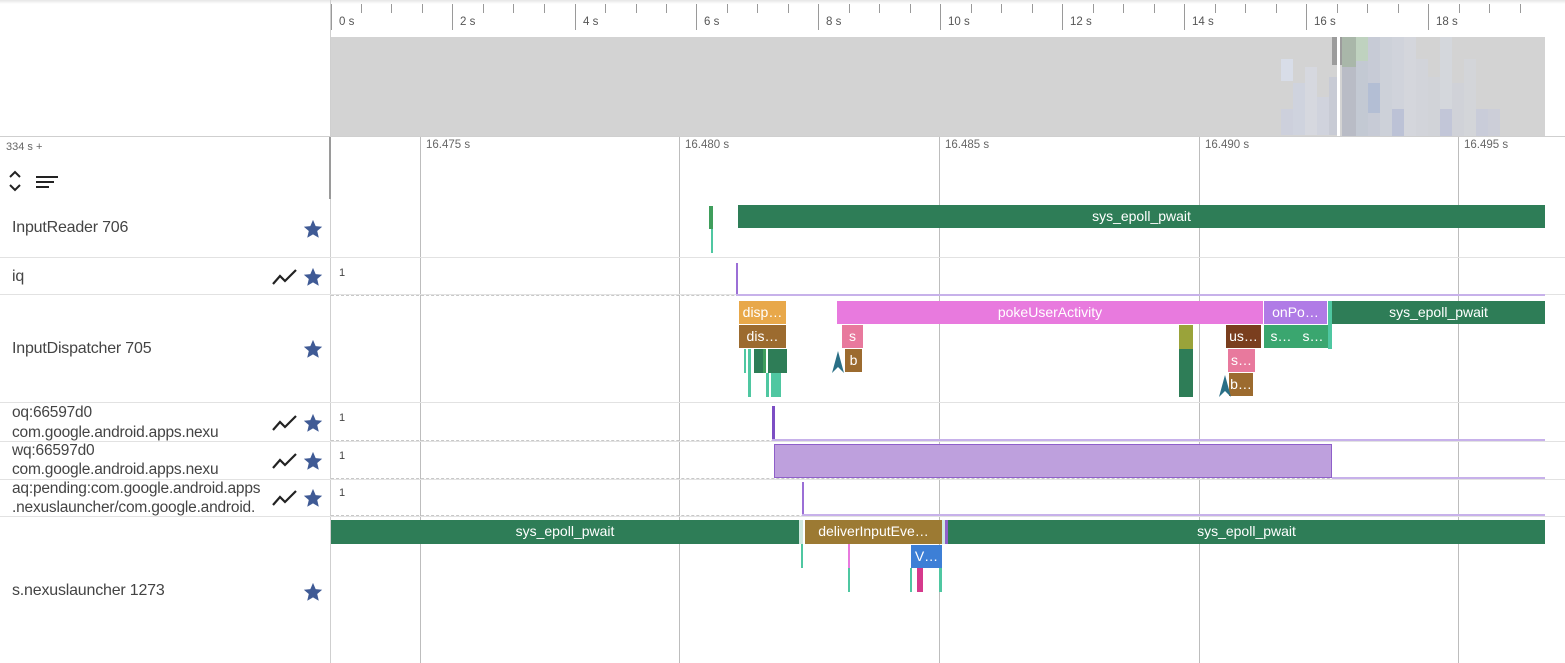 This screenshot has width=1565, height=663. Describe the element at coordinates (834, 22) in the screenshot. I see `overview-tick-label: 8 s` at that location.